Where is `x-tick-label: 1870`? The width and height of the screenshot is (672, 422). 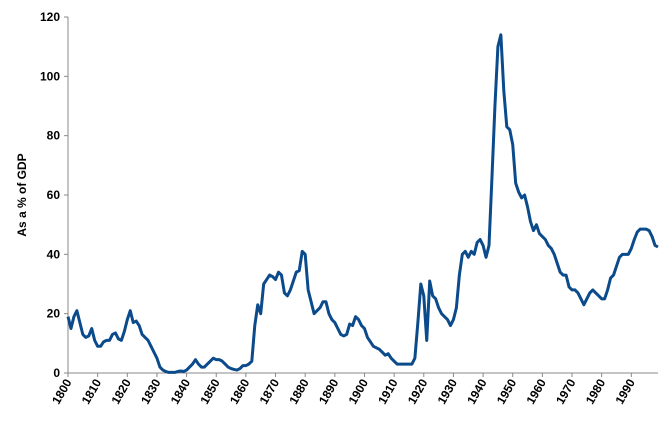 x-tick-label: 1870 is located at coordinates (270, 391).